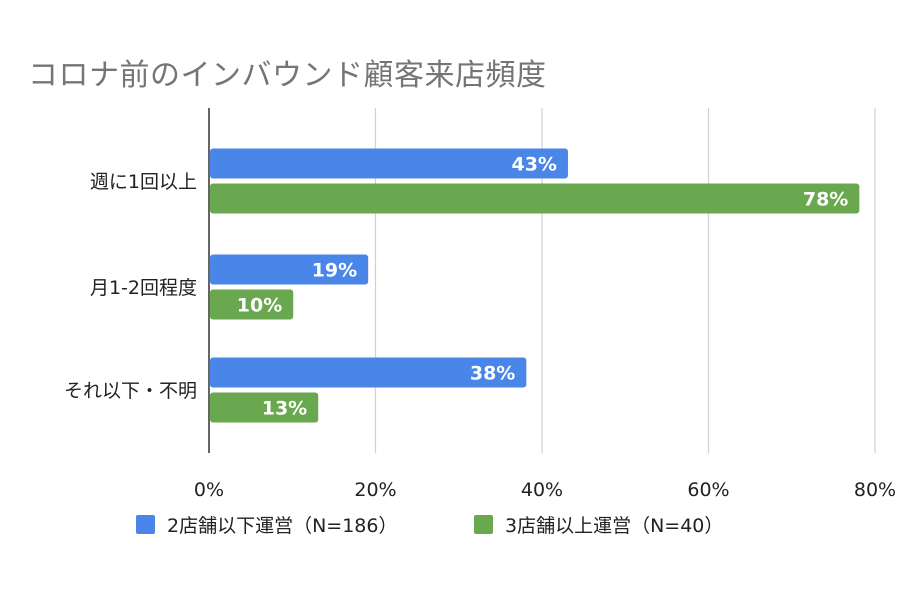  What do you see at coordinates (334, 271) in the screenshot?
I see `data-label: 19%` at bounding box center [334, 271].